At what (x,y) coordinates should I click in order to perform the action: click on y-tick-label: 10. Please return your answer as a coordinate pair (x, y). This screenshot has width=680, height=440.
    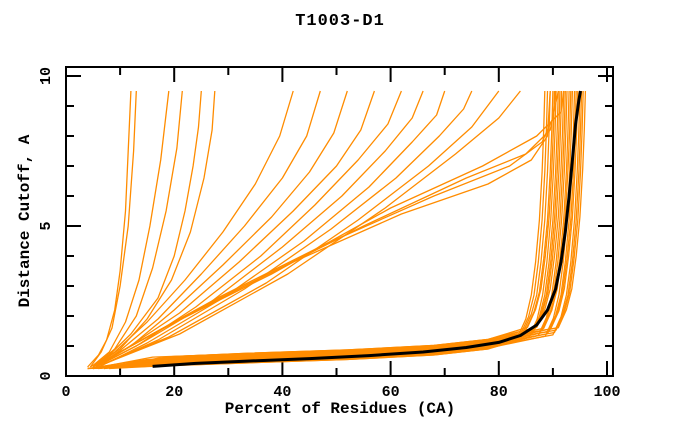
    Looking at the image, I should click on (46, 76).